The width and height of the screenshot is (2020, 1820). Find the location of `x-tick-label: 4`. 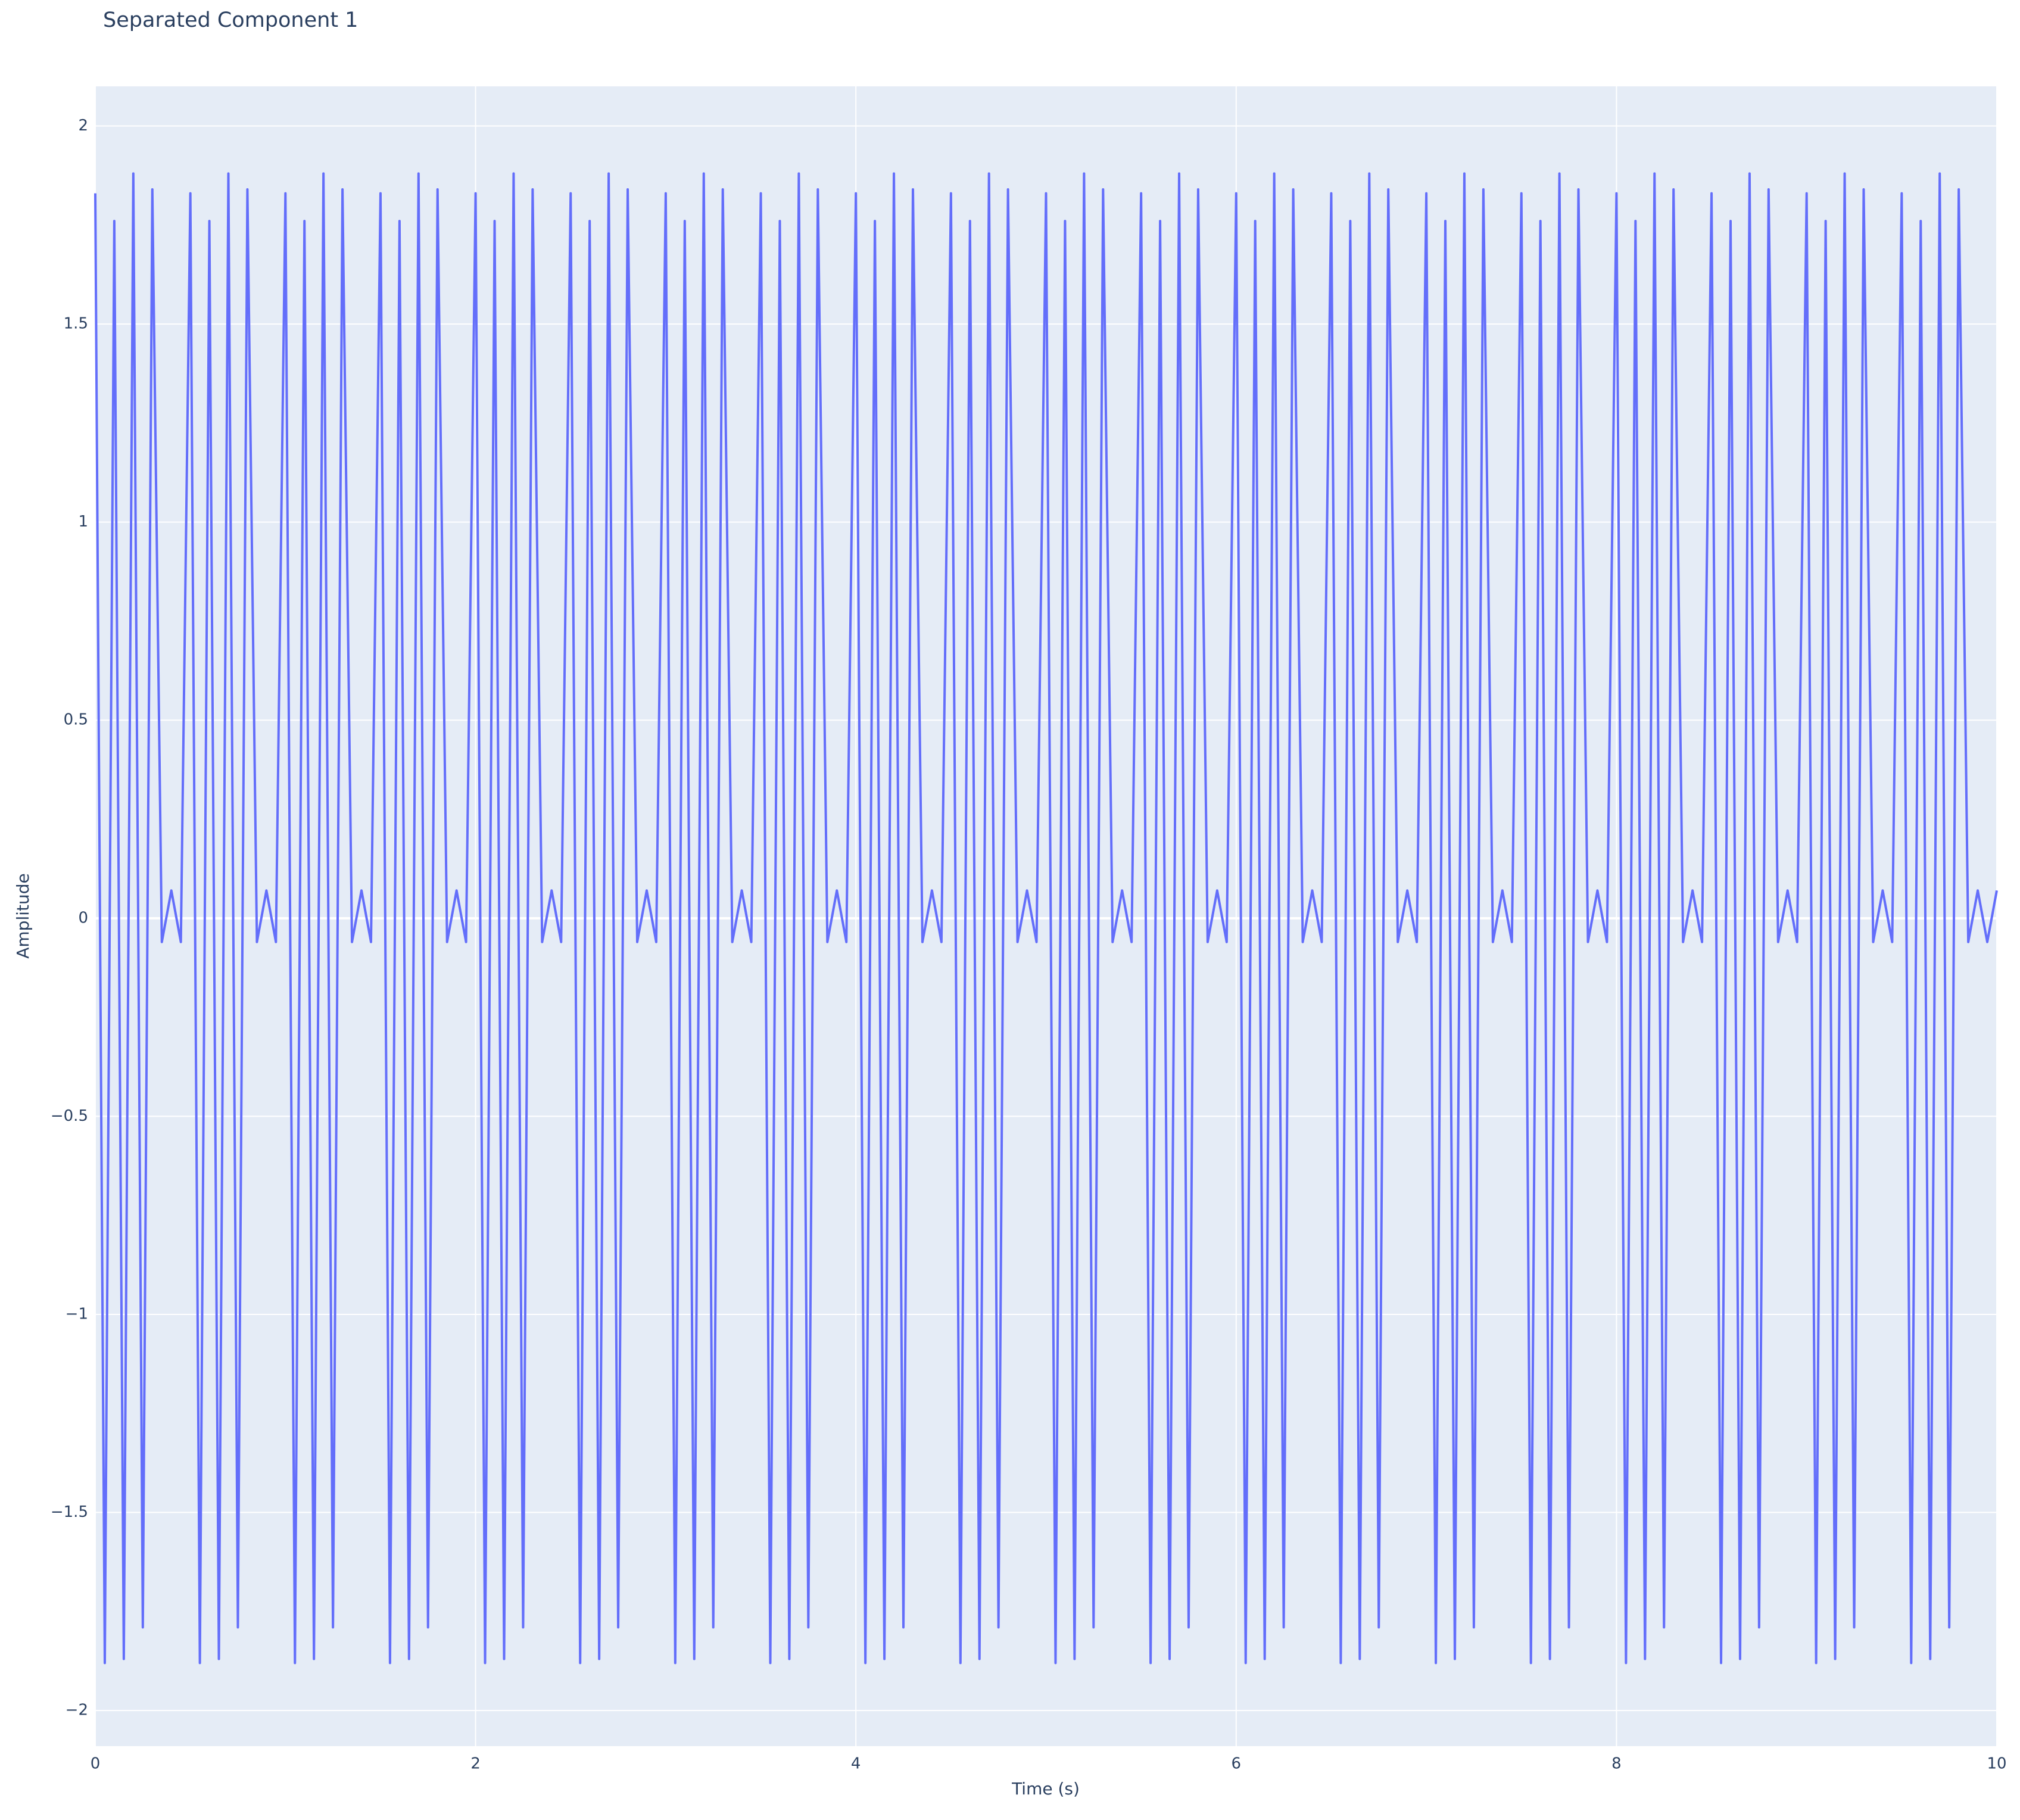

x-tick-label: 4 is located at coordinates (856, 1764).